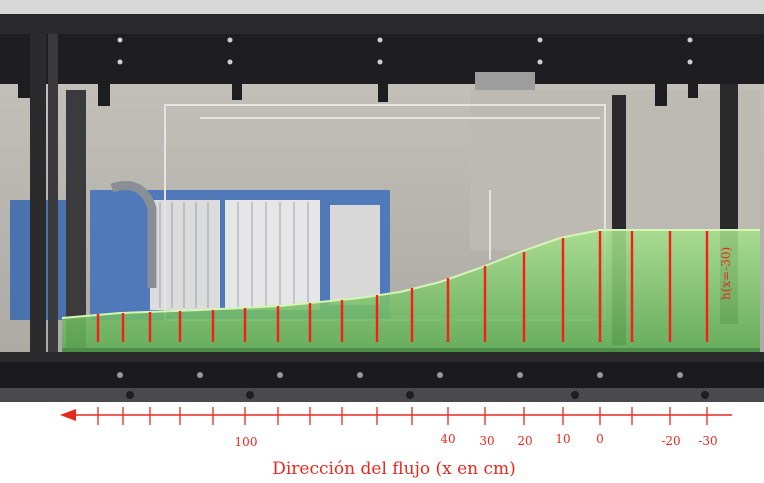 Image resolution: width=764 pixels, height=483 pixels. I want to click on tick-label-minus-20: -20, so click(670, 441).